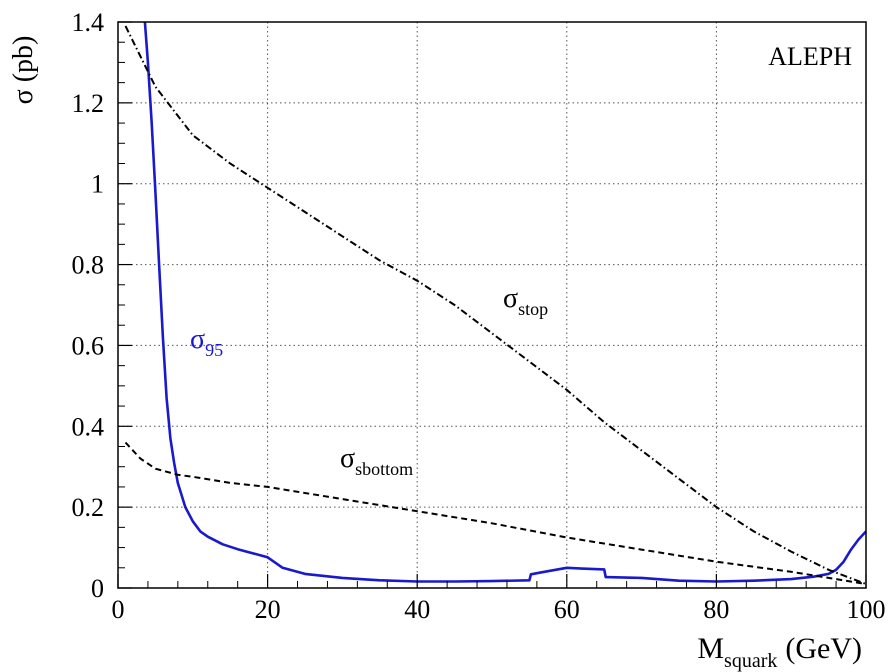 This screenshot has height=672, width=896. I want to click on x-tick-label: 60, so click(567, 609).